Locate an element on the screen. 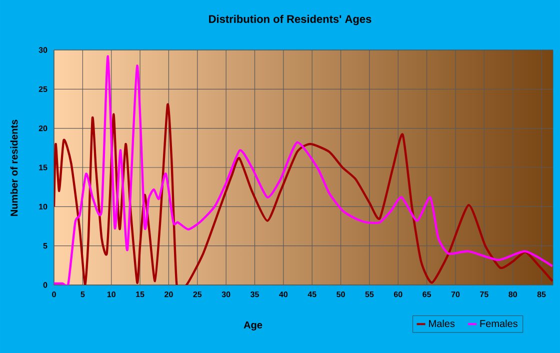 This screenshot has width=560, height=353. legend-label: Males is located at coordinates (442, 324).